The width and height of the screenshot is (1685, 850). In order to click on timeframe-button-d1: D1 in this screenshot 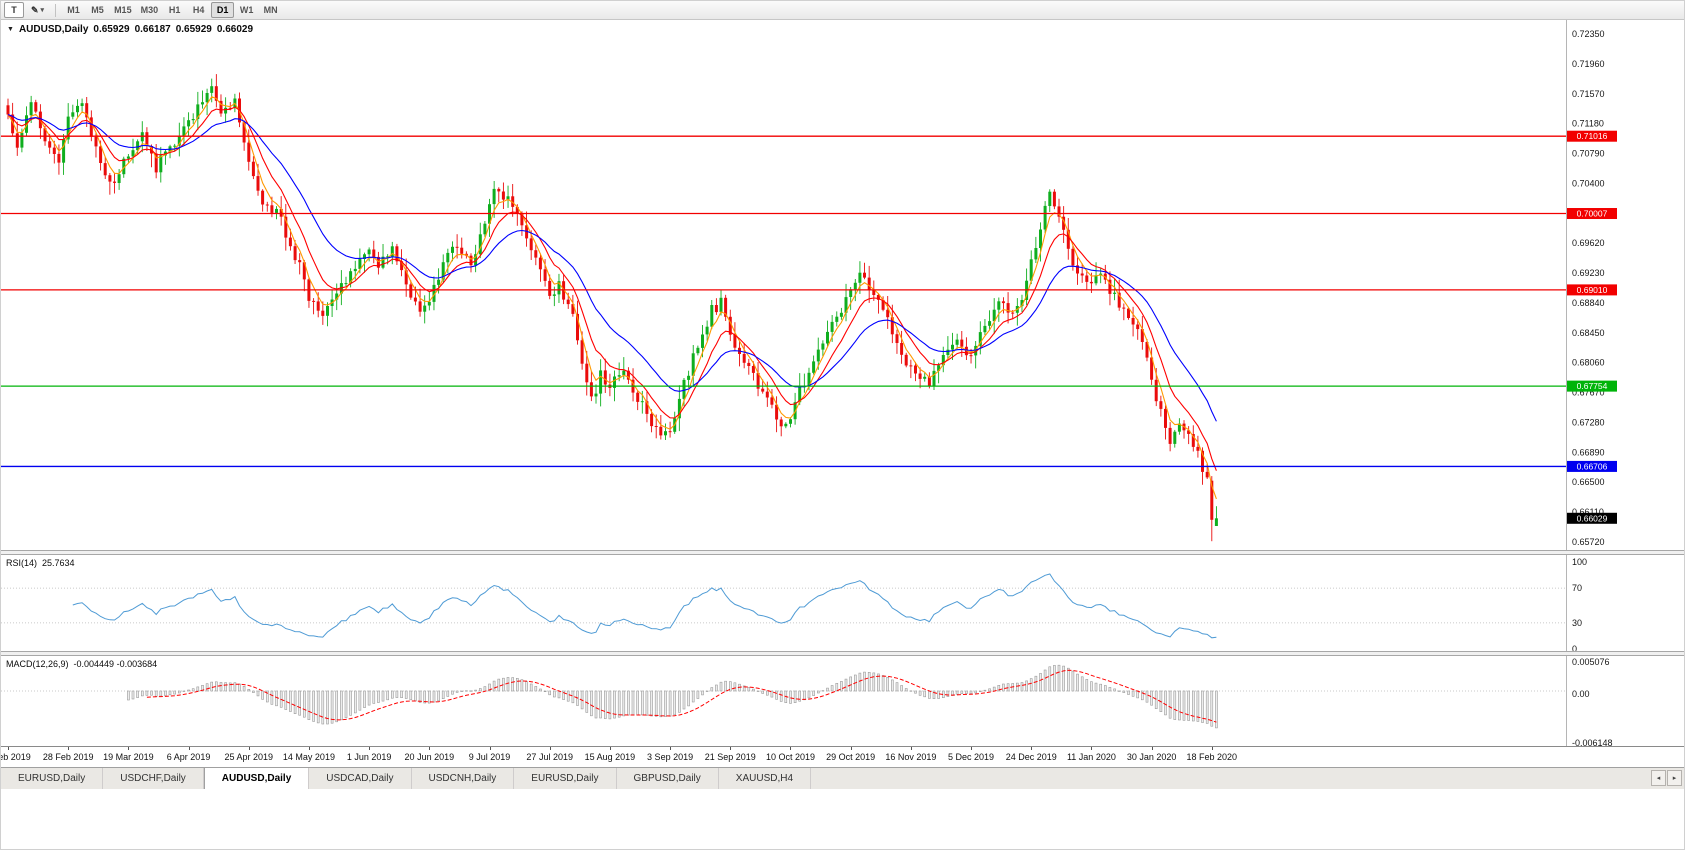, I will do `click(223, 10)`.